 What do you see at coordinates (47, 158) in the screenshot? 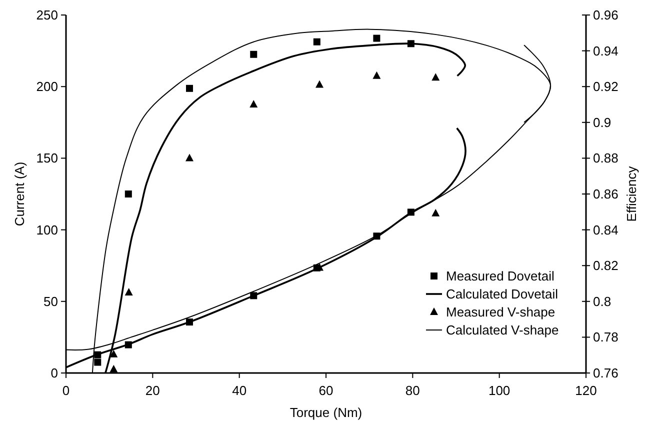
I see `y-tick-label: 150` at bounding box center [47, 158].